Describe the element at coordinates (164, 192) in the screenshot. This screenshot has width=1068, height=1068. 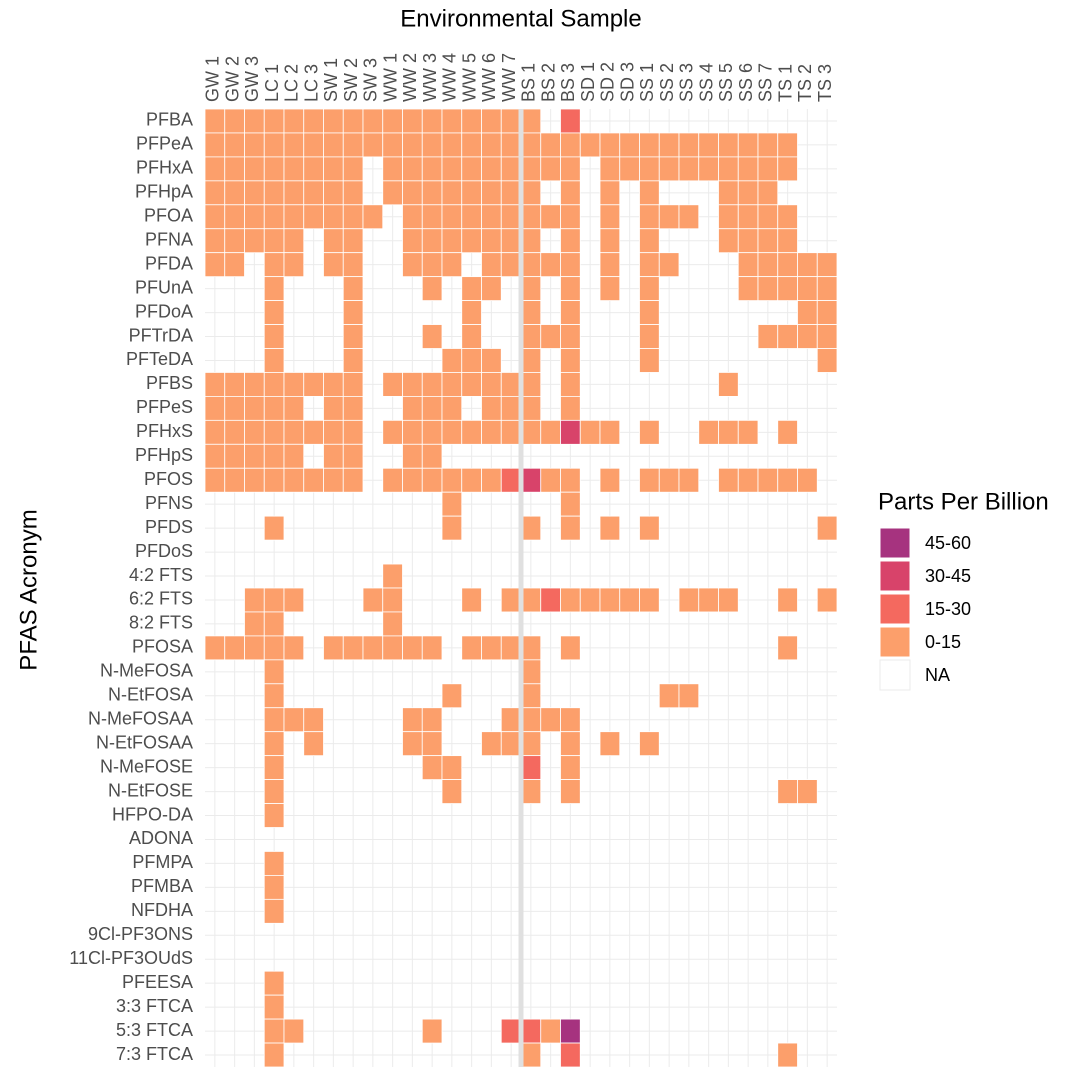
I see `y-tick-label: PFHpA` at that location.